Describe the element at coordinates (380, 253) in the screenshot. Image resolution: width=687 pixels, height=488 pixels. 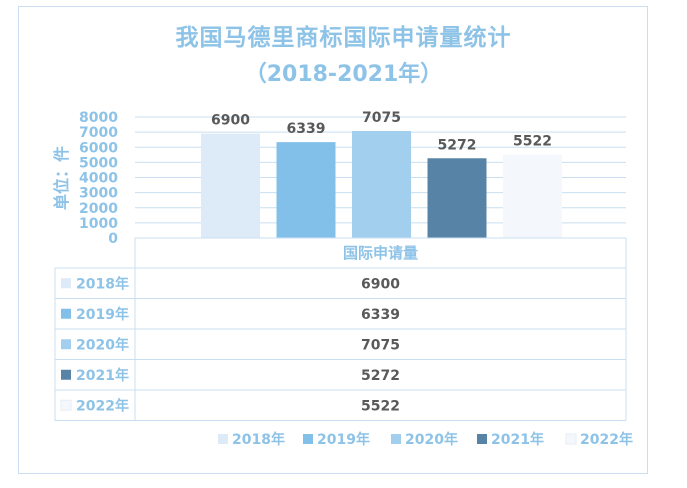
I see `x-category-label: 国际申请量` at that location.